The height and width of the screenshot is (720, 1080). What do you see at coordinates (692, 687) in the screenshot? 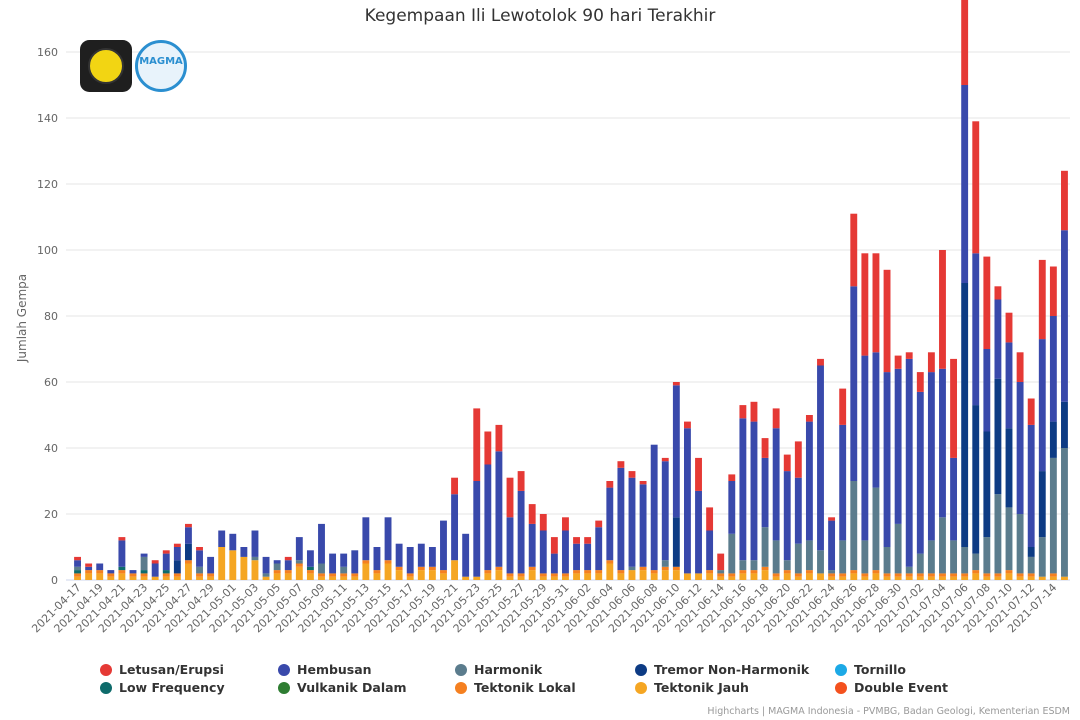
I see `legend-item: Tektonik Jauh` at bounding box center [692, 687].